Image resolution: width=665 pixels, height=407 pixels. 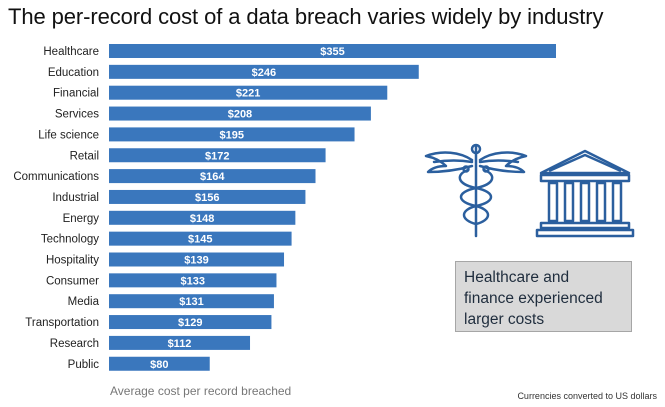 I want to click on bar-communications, so click(x=212, y=176).